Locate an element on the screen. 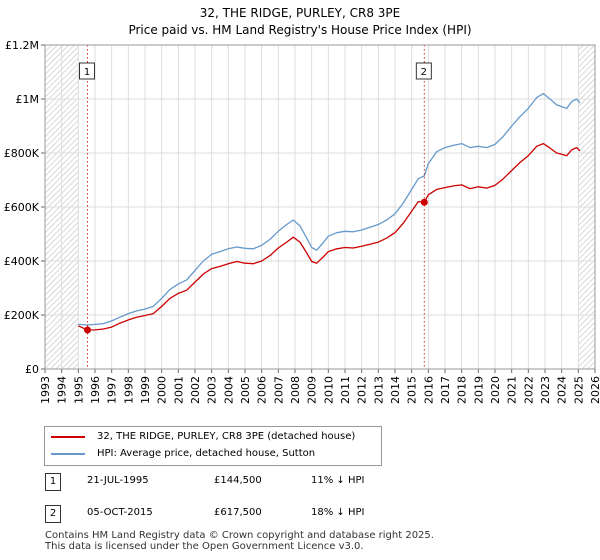 This screenshot has width=600, height=560. x-tick-label: 1998 is located at coordinates (128, 390).